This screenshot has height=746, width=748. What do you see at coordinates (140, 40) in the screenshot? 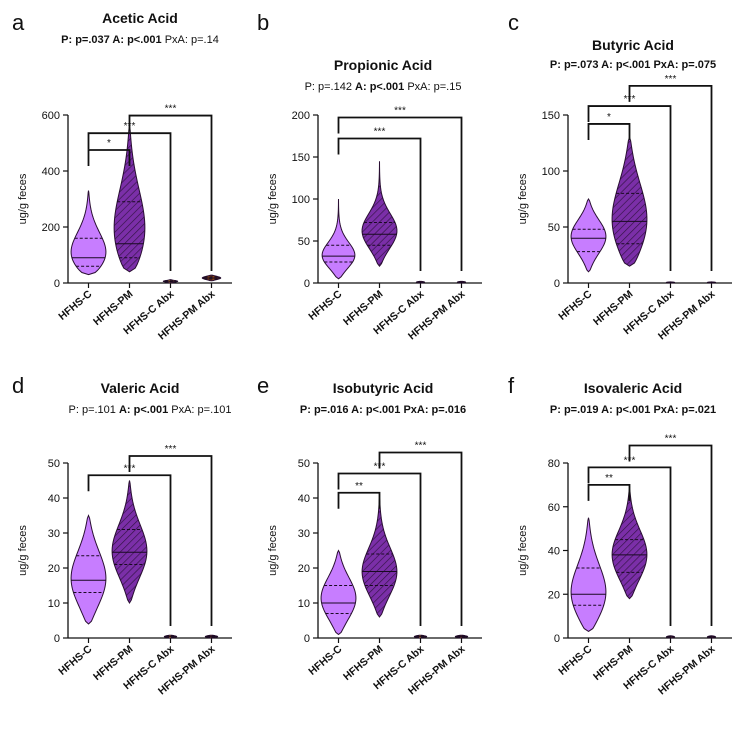
I see `stats-line: P: p=.037 A: p<.001 PxA: p=.14` at bounding box center [140, 40].